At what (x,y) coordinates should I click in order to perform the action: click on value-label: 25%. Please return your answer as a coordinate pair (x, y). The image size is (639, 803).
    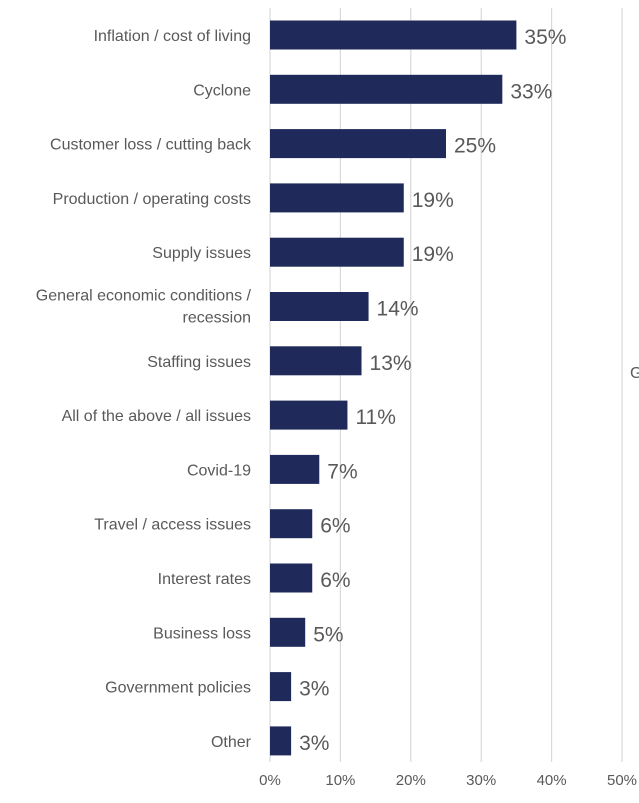
    Looking at the image, I should click on (475, 146).